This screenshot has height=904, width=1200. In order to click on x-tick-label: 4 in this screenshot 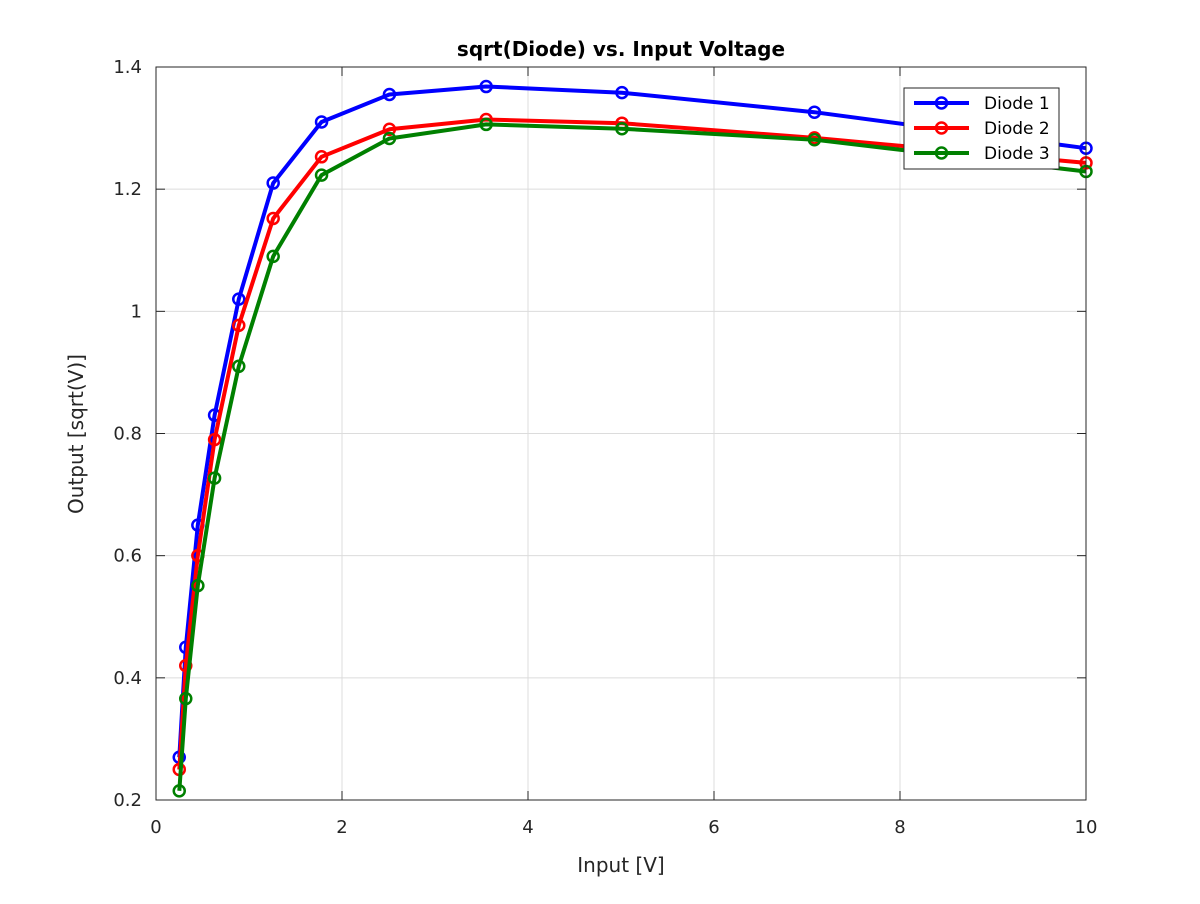, I will do `click(527, 827)`.